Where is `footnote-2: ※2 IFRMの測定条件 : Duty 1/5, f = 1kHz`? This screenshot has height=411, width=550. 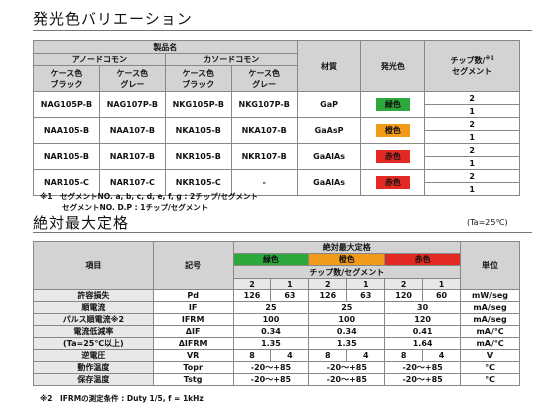
footnote-2: ※2 IFRMの測定条件 : Duty 1/5, f = 1kHz is located at coordinates (122, 398).